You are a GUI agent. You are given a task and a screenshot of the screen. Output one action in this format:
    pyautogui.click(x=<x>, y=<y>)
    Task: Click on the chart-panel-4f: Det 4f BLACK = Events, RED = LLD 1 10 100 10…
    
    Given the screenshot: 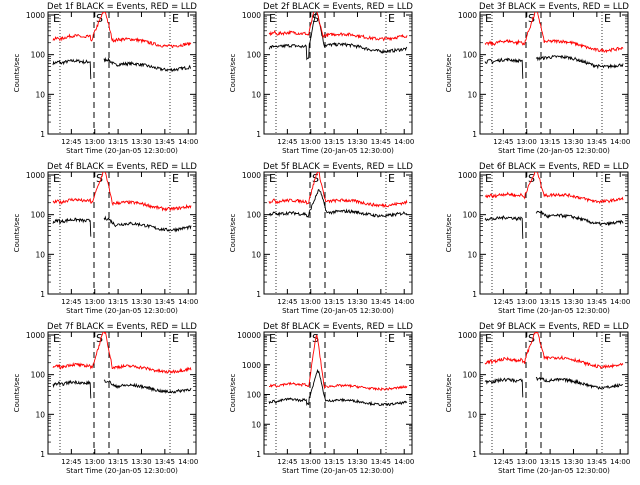 What is the action you would take?
    pyautogui.click(x=105, y=238)
    